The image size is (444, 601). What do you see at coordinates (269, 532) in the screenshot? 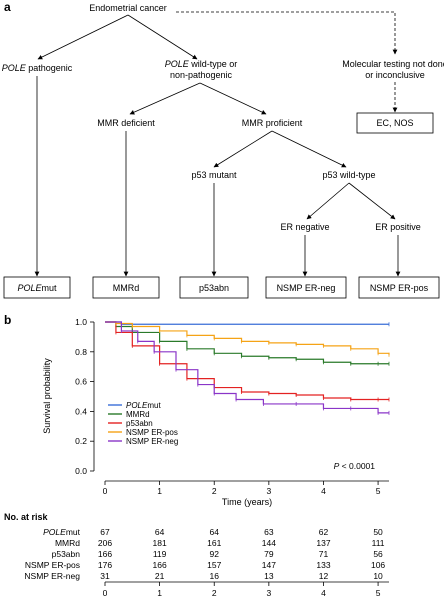
I see `risk-cell: 63` at bounding box center [269, 532].